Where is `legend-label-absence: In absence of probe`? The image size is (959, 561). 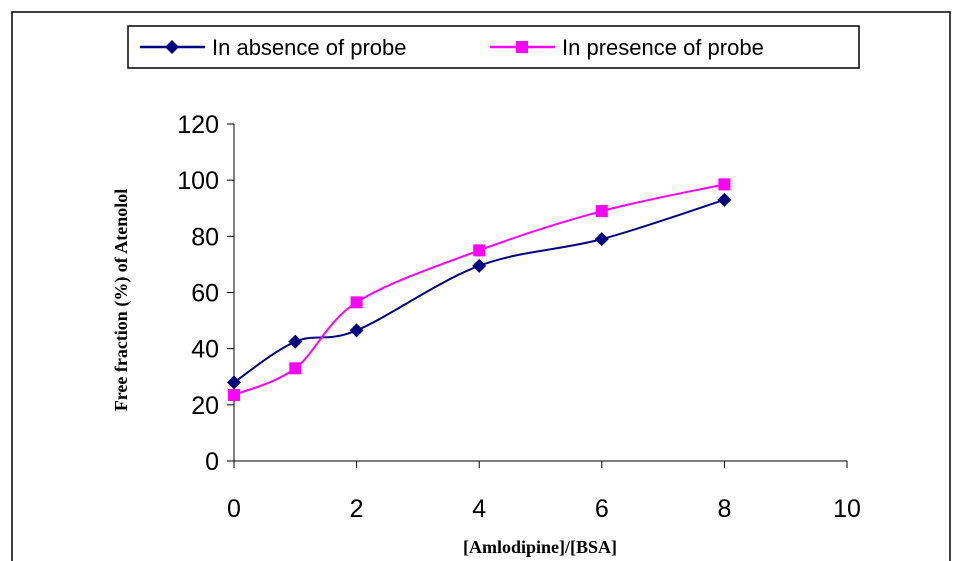 legend-label-absence: In absence of probe is located at coordinates (309, 47).